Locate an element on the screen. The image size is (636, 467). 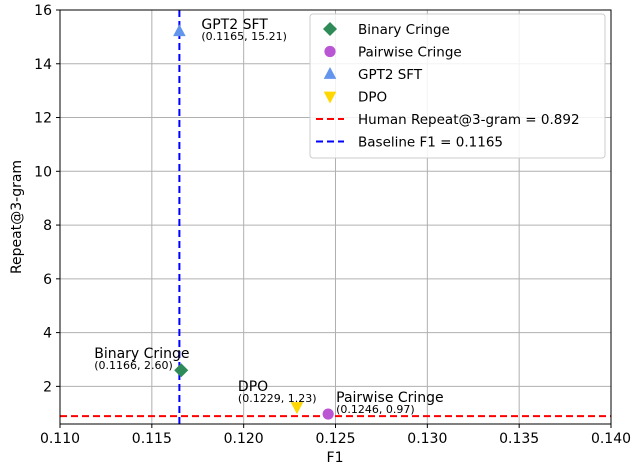
x-tick-label: 0.130 is located at coordinates (427, 439).